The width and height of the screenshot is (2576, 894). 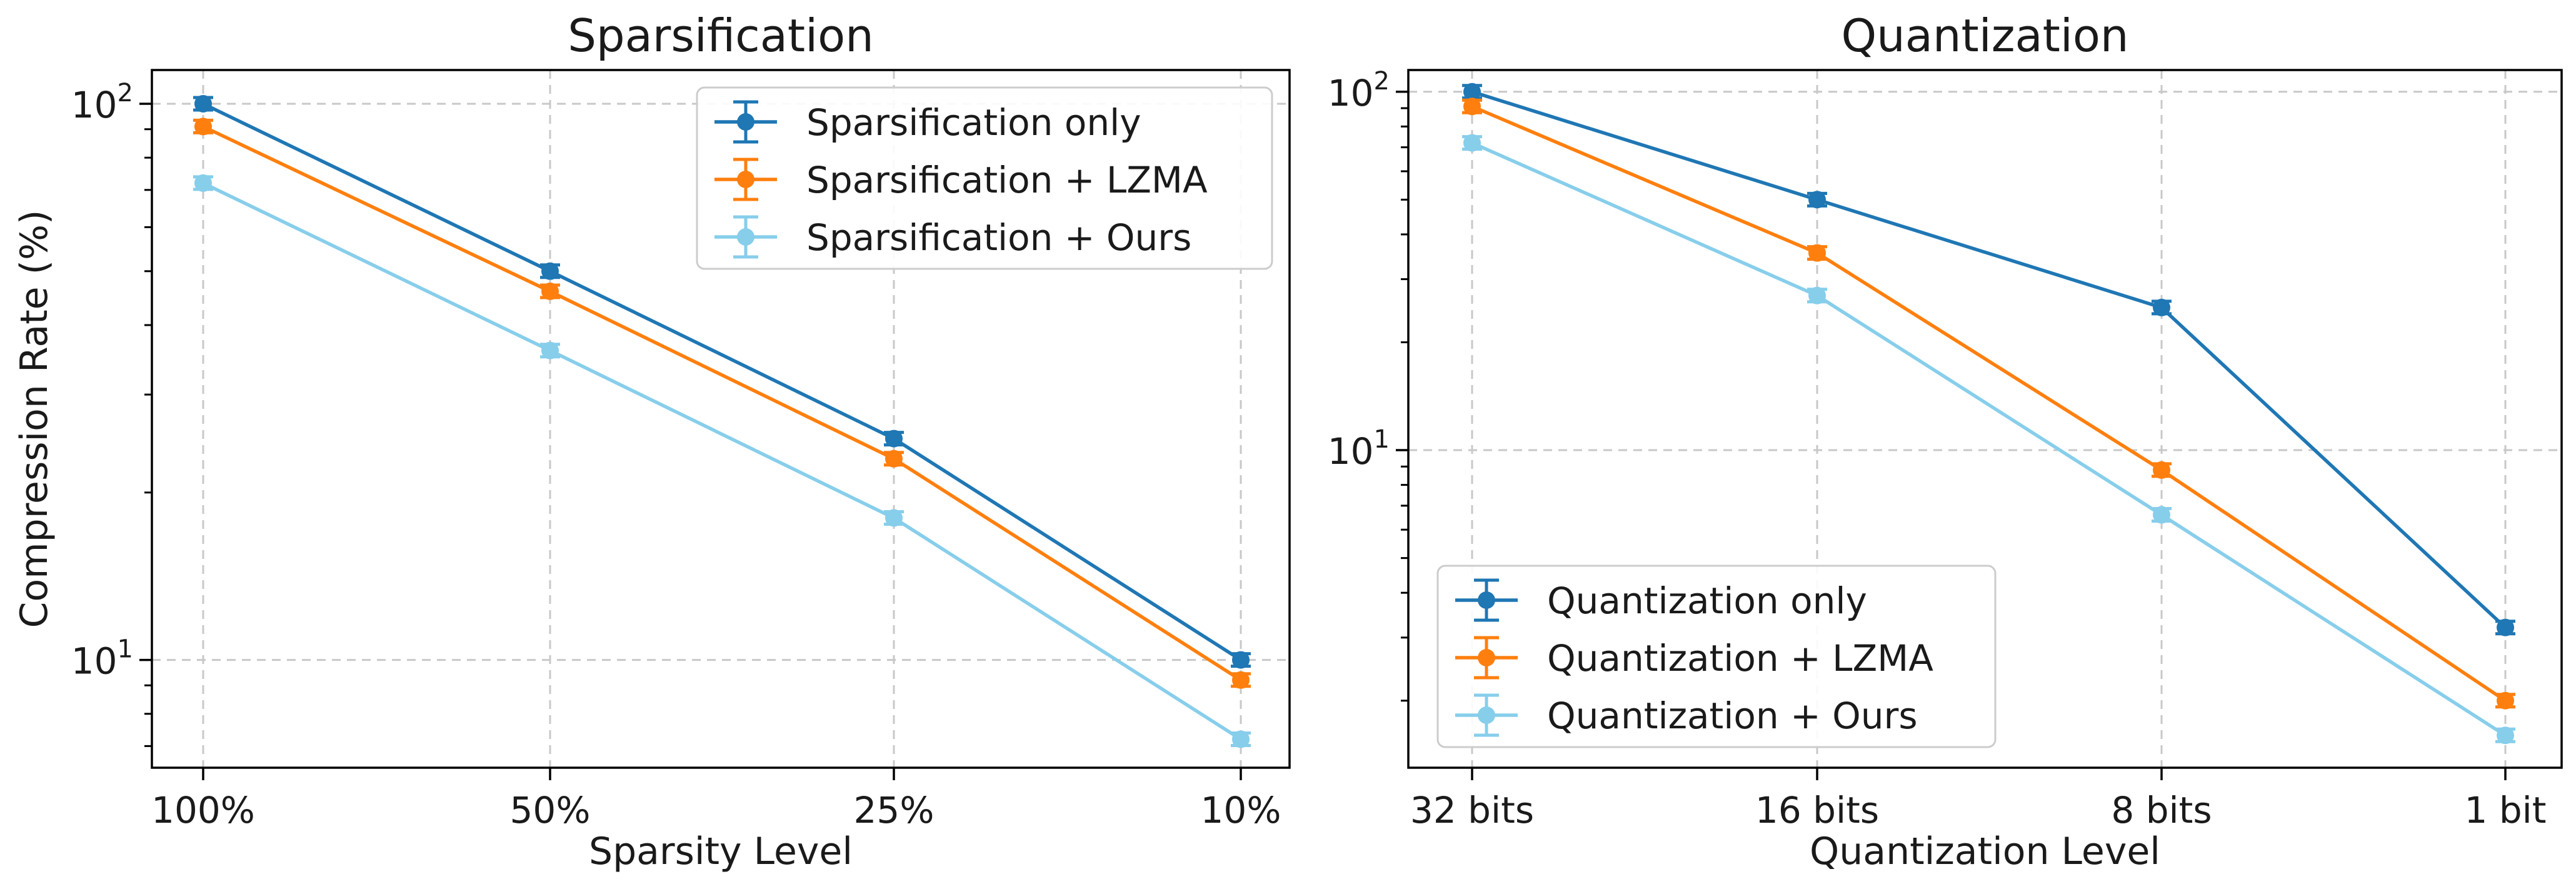 What do you see at coordinates (203, 810) in the screenshot?
I see `x-tick-label: 100%` at bounding box center [203, 810].